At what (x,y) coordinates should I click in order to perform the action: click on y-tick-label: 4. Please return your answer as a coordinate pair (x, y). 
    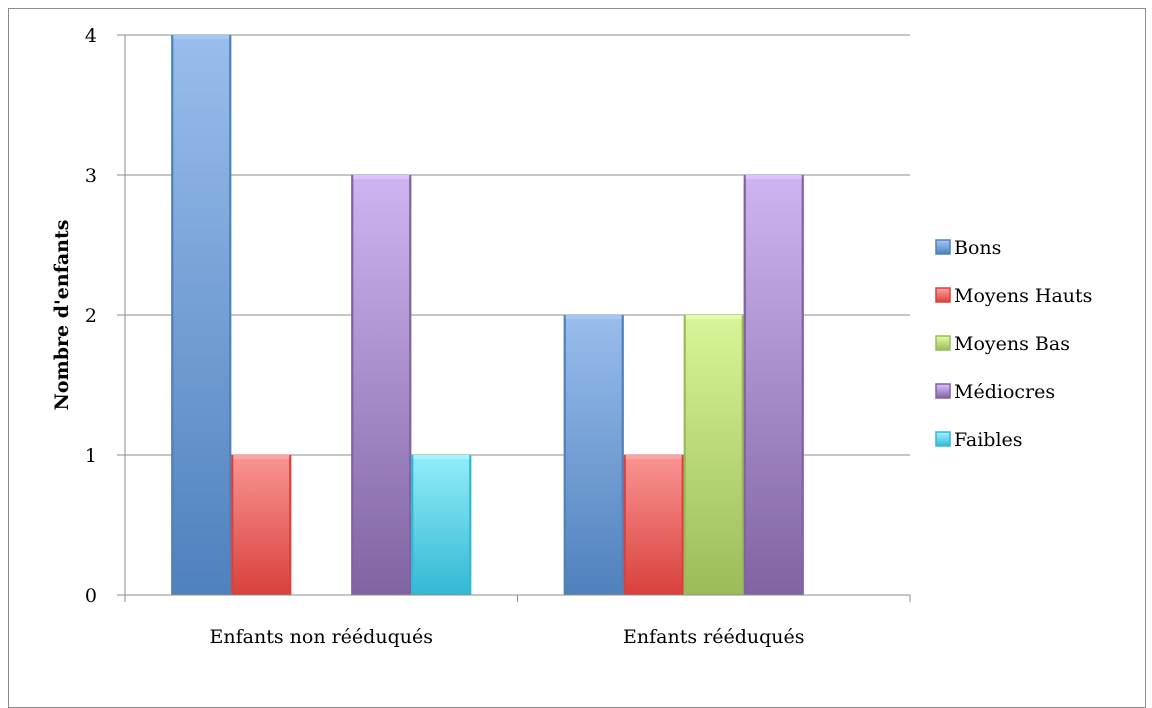
    Looking at the image, I should click on (91, 36).